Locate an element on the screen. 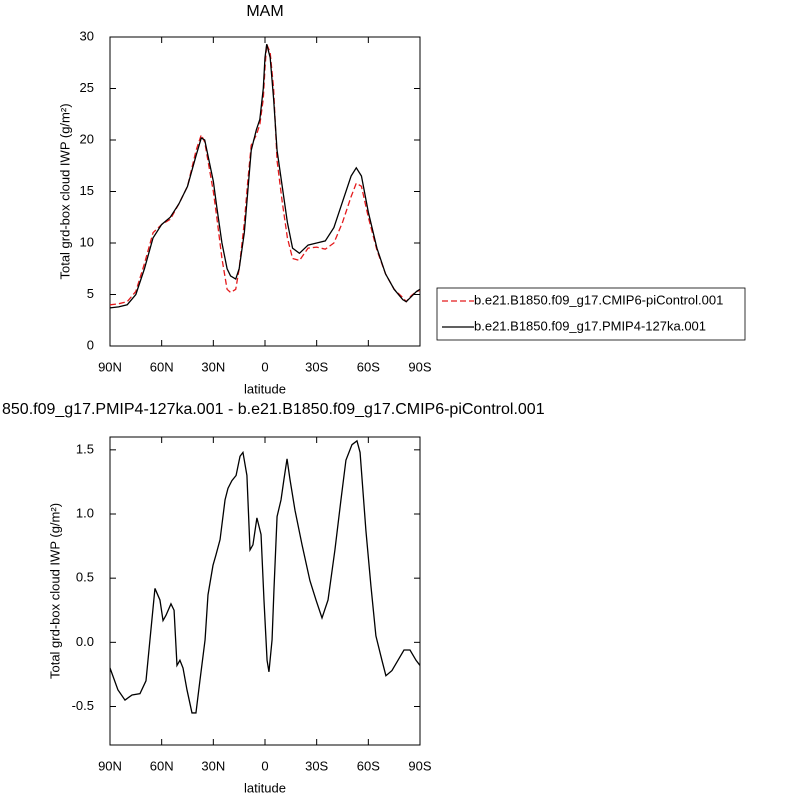 This screenshot has height=800, width=800. y-tick-label: 30 is located at coordinates (87, 35).